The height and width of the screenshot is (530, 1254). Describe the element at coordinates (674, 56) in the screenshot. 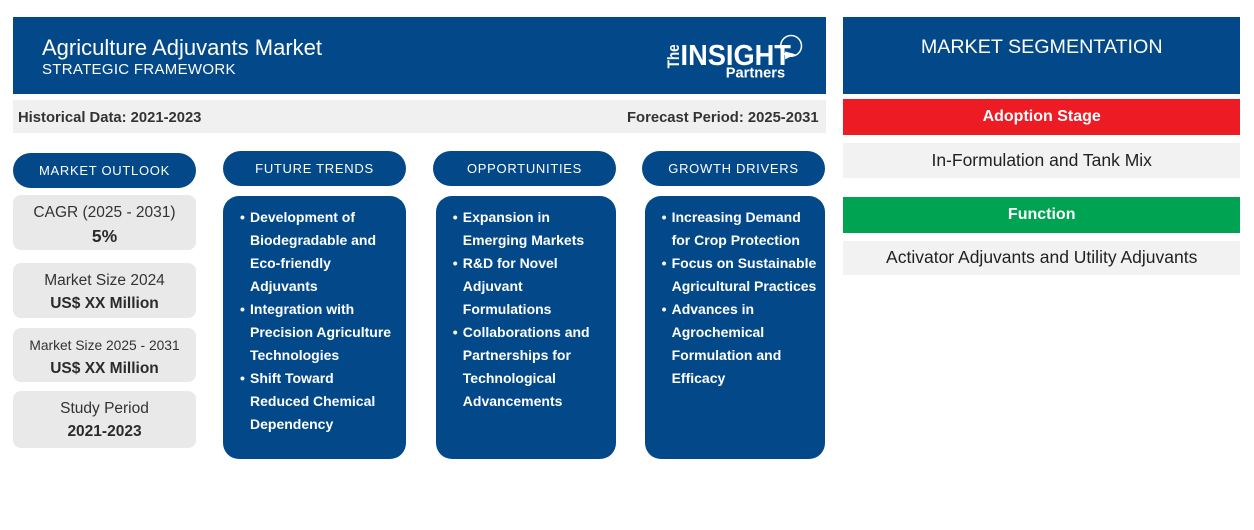

I see `svg-text: The` at that location.